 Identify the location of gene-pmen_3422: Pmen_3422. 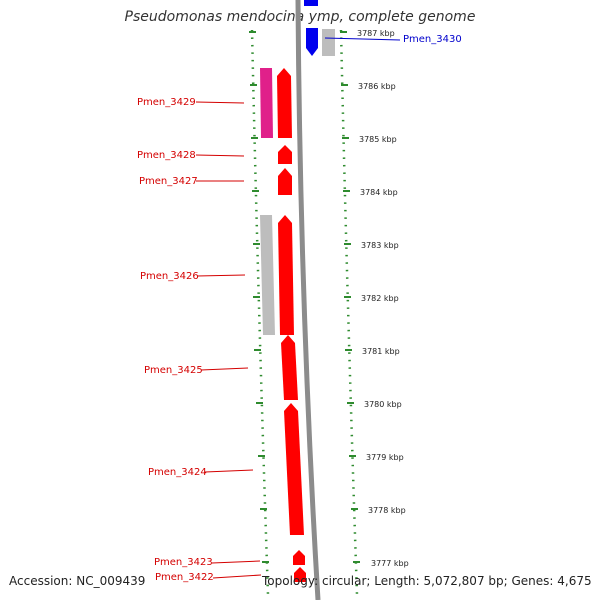
(230, 575).